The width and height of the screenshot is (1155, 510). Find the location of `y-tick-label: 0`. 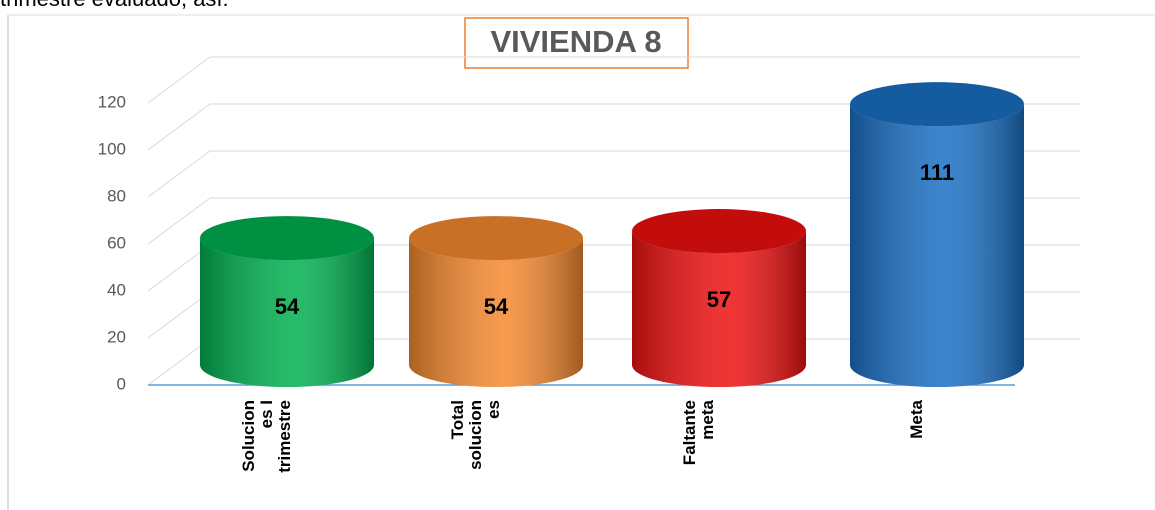

y-tick-label: 0 is located at coordinates (121, 383).